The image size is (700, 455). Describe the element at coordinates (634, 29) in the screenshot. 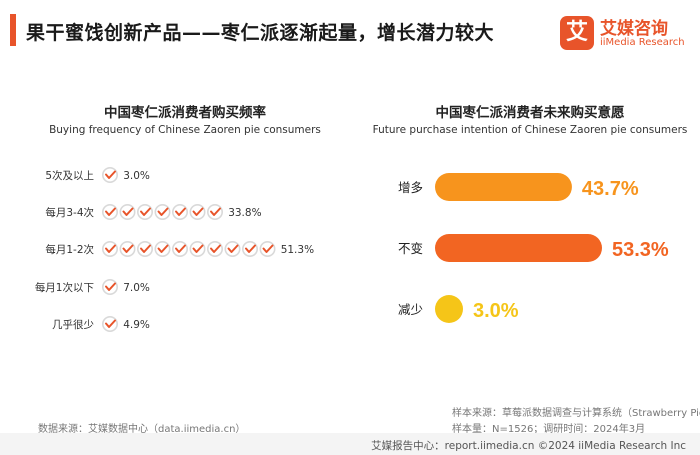

I see `logo-chinese-name: 艾媒咨询` at that location.